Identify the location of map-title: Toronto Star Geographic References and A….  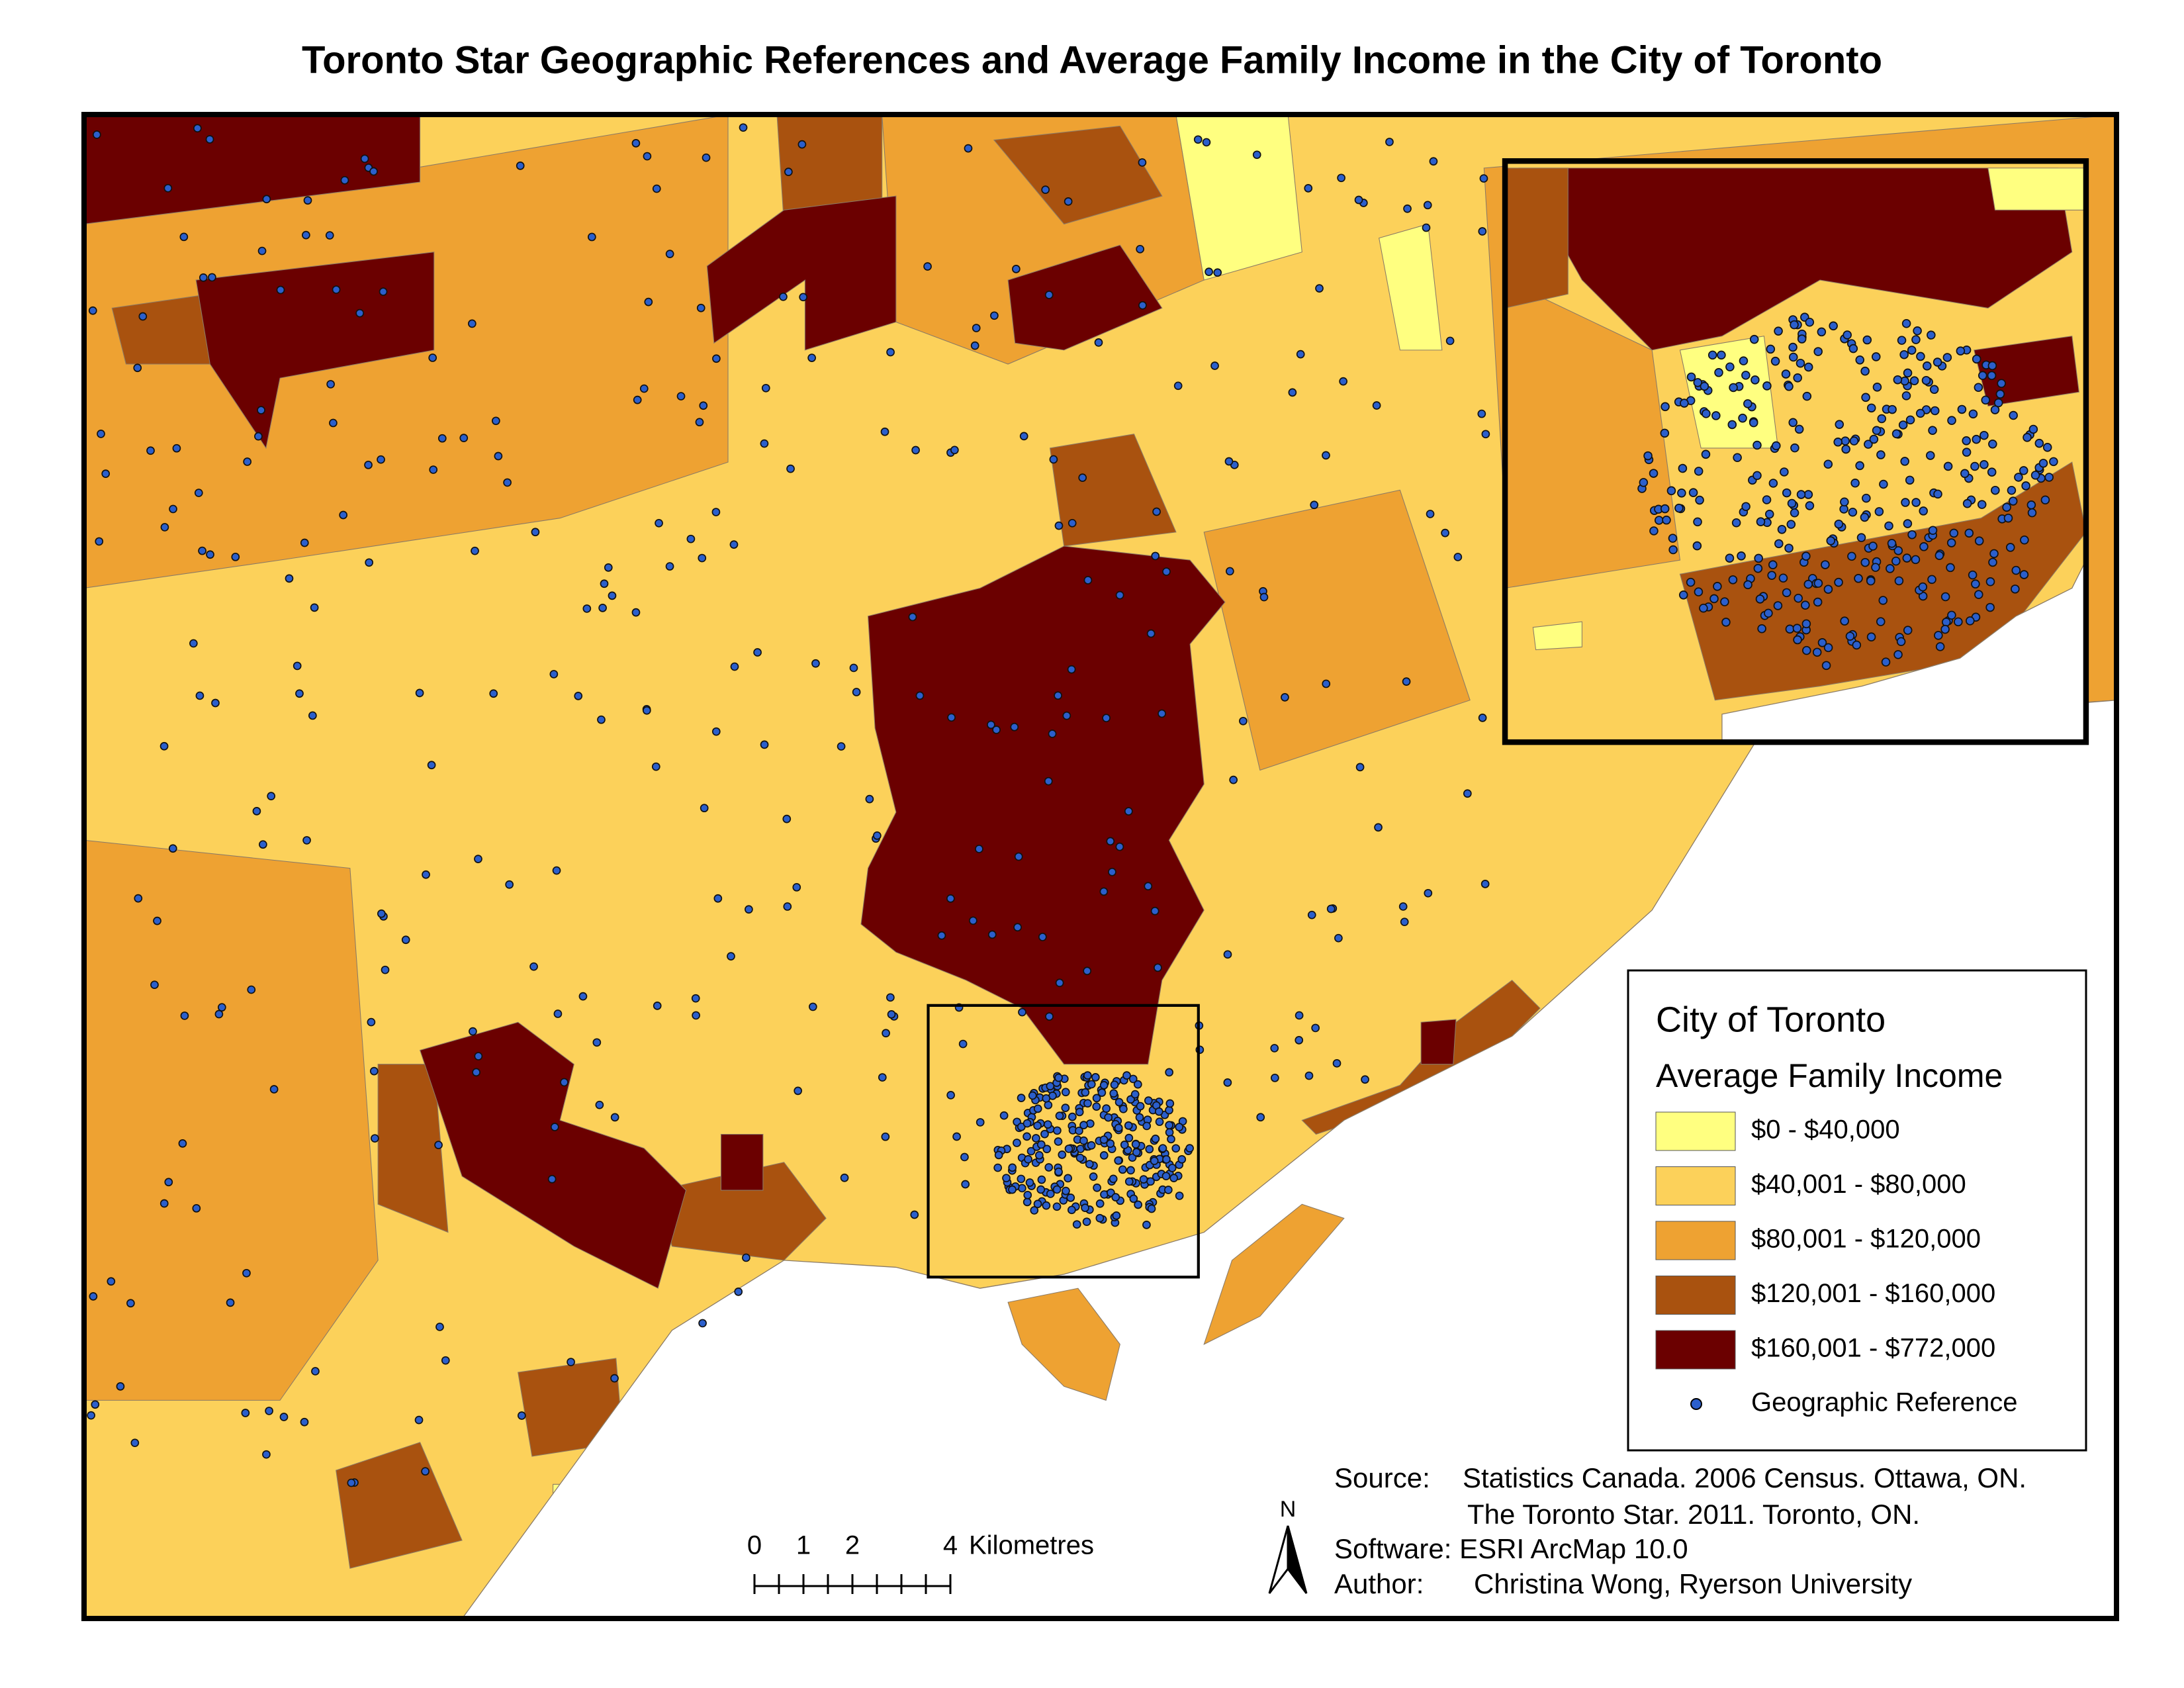
(1092, 59).